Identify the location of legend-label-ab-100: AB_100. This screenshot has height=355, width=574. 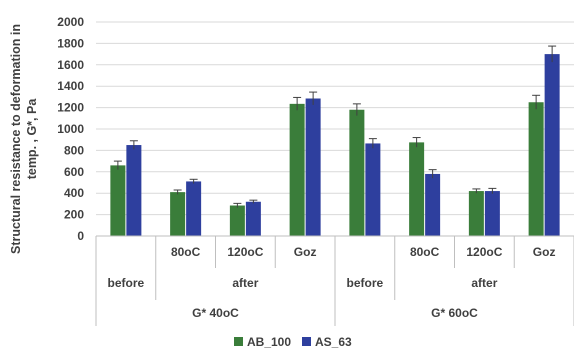
(269, 342).